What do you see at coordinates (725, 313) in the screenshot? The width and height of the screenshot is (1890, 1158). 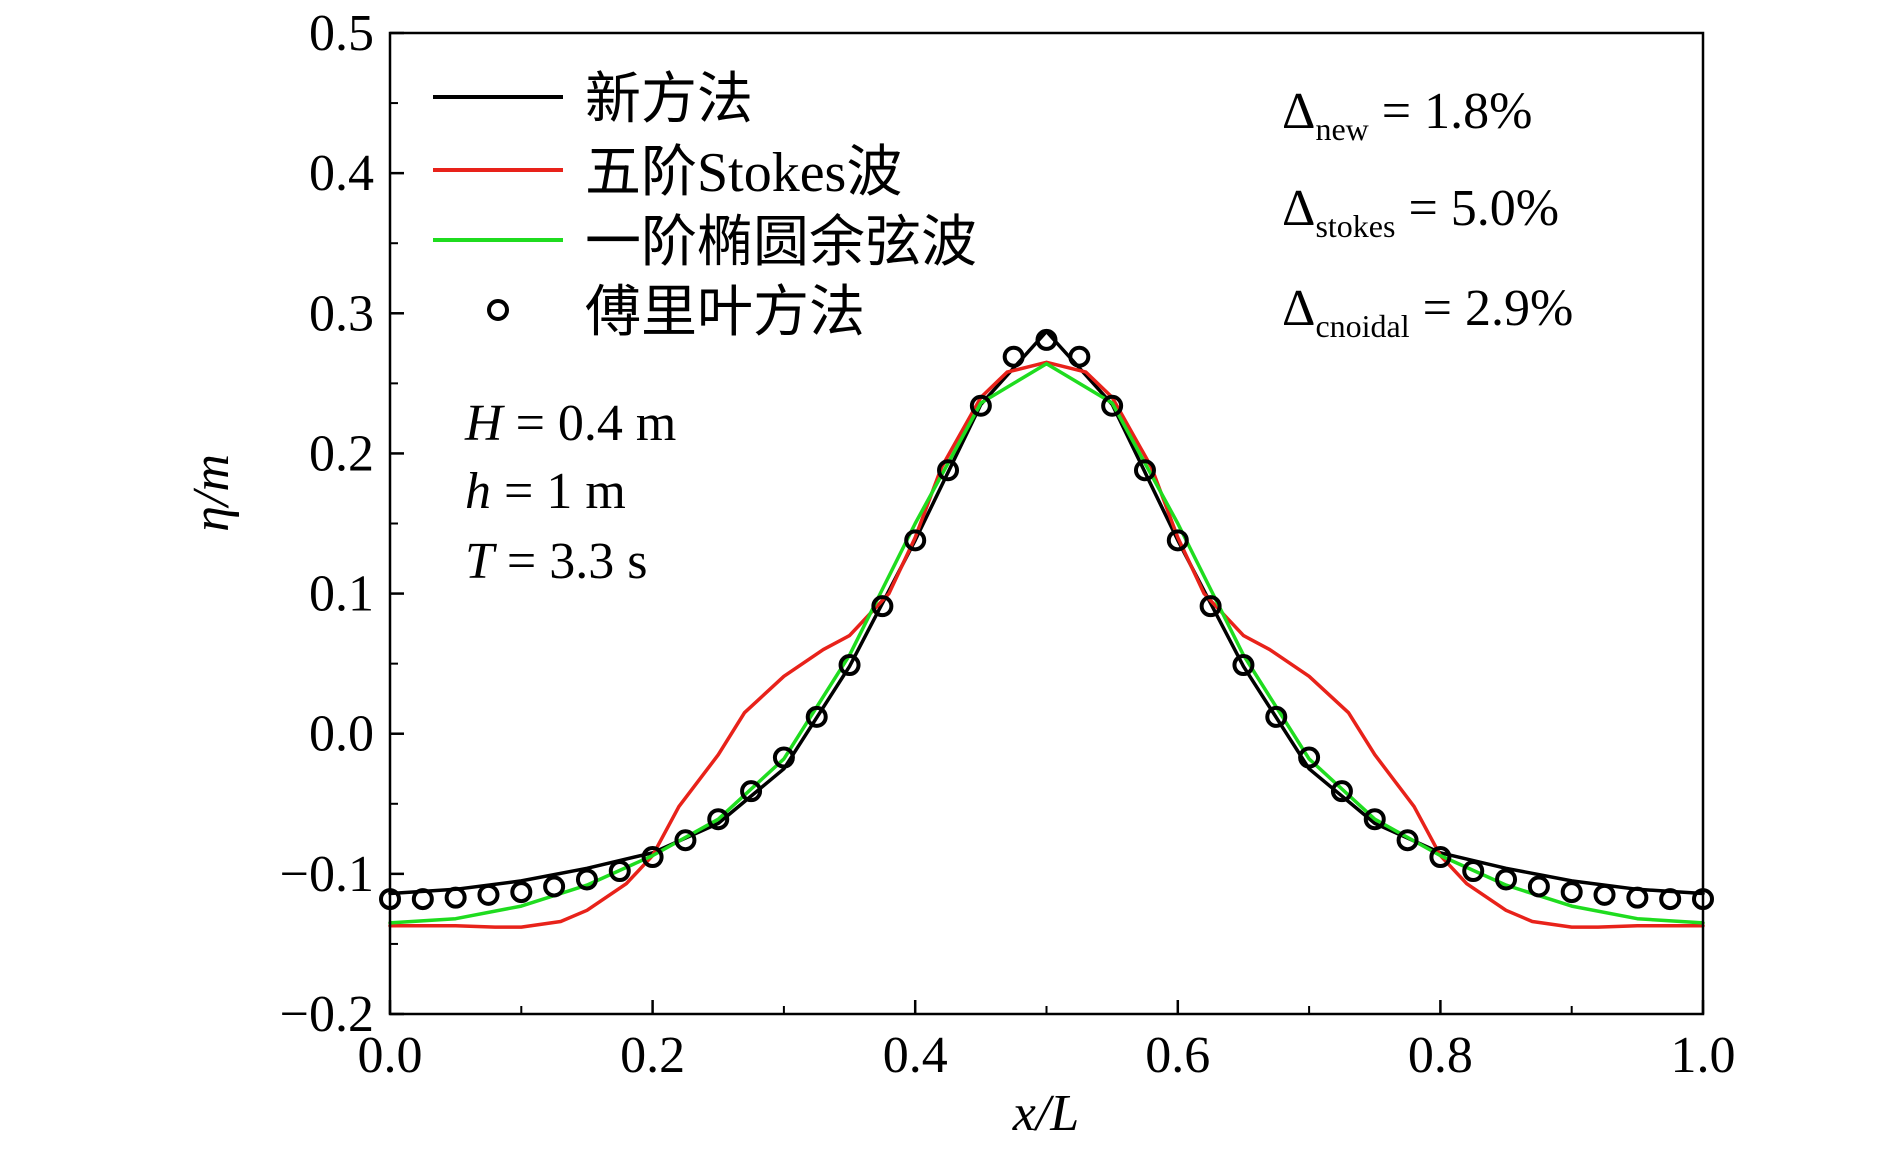 I see `legend-label-fourier: 傅里叶方法` at bounding box center [725, 313].